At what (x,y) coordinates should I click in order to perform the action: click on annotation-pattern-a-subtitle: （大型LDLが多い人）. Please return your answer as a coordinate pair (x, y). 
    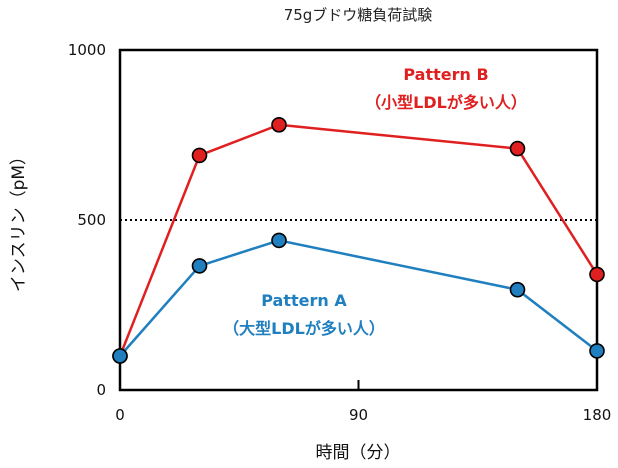
    Looking at the image, I should click on (304, 328).